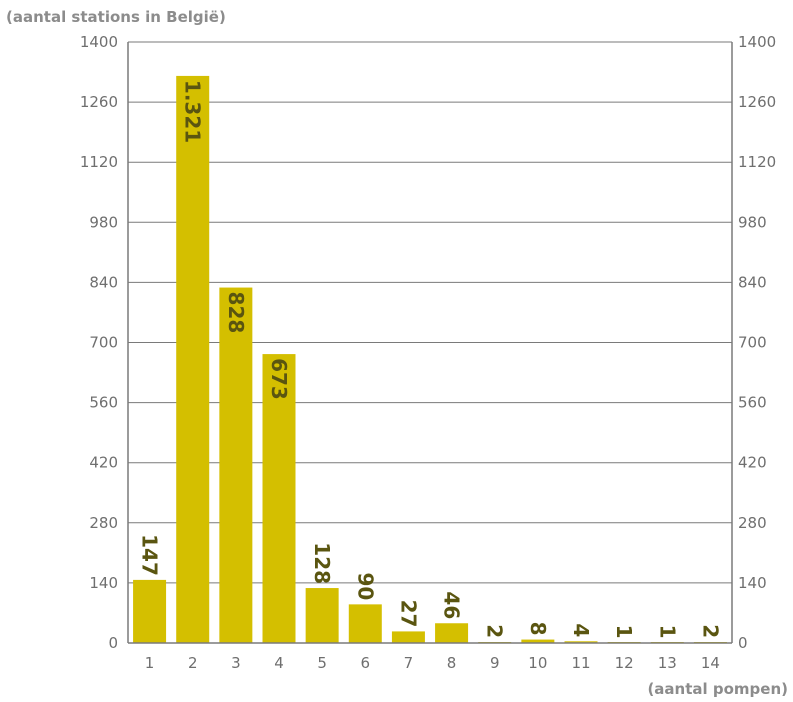  Describe the element at coordinates (236, 663) in the screenshot. I see `x-tick-label: 3` at that location.